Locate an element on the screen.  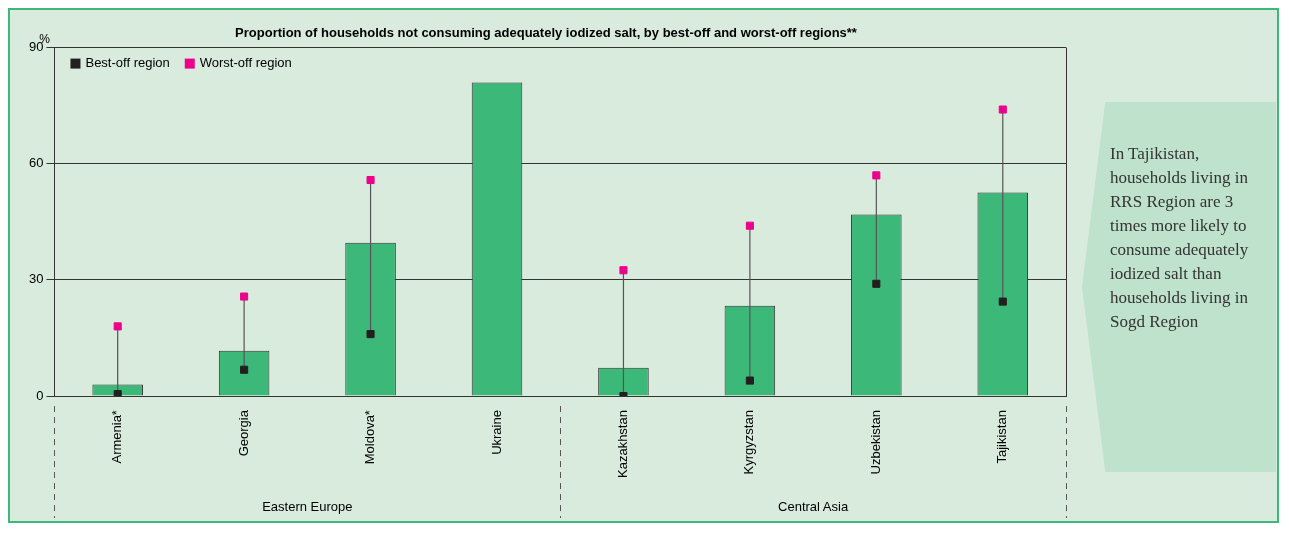
y-tick-label: 0 is located at coordinates (40, 395).